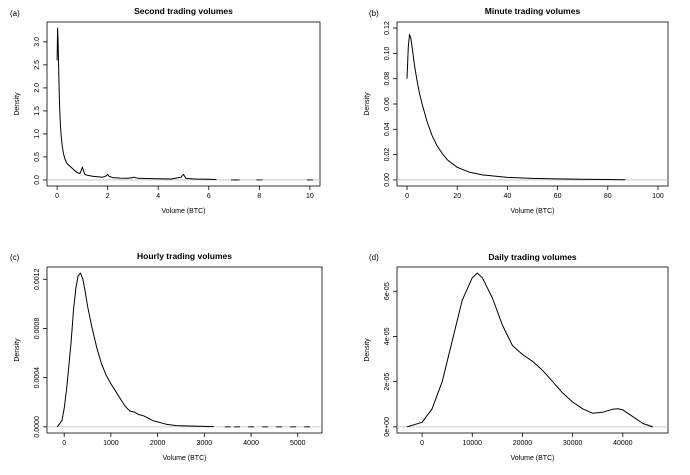 The width and height of the screenshot is (690, 475). What do you see at coordinates (573, 443) in the screenshot?
I see `x-tick-label: 30000` at bounding box center [573, 443].